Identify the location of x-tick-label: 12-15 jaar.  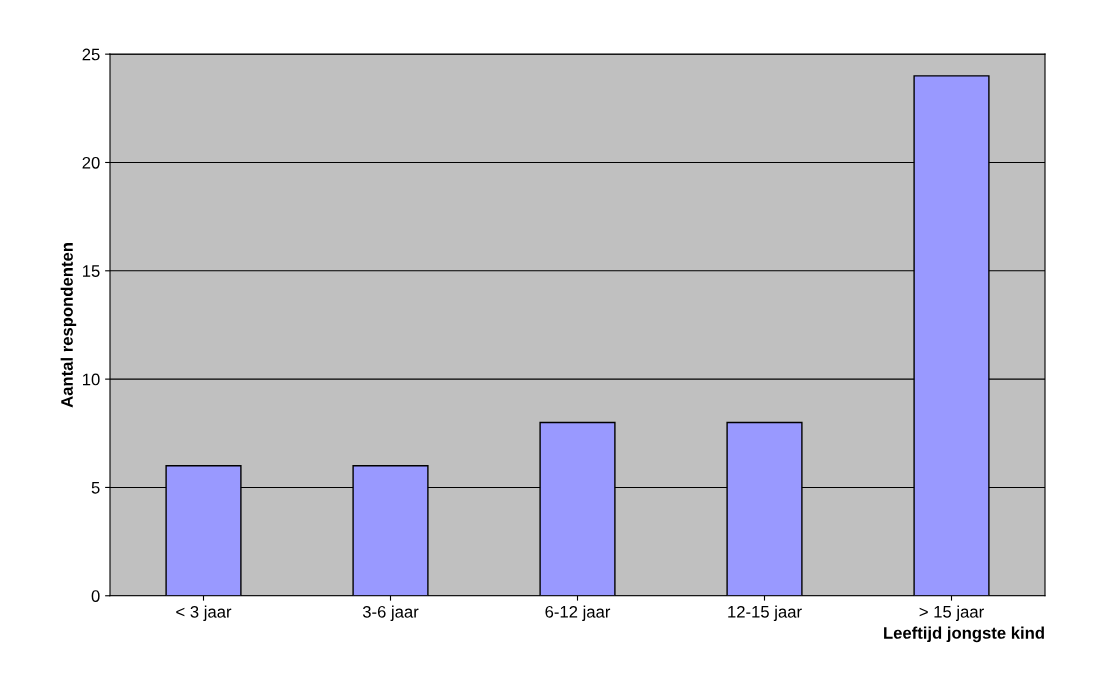
(765, 613).